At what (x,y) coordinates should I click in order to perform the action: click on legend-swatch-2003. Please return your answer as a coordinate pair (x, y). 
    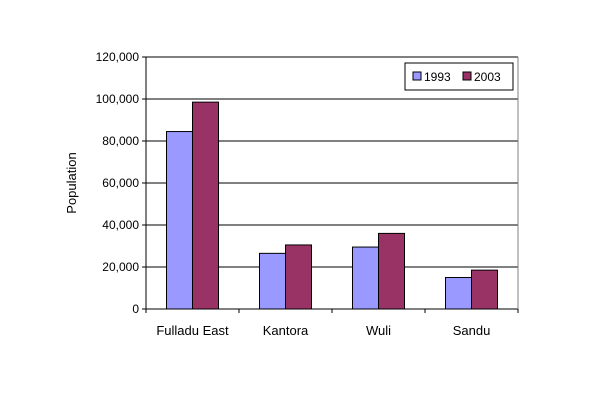
    Looking at the image, I should click on (467, 76).